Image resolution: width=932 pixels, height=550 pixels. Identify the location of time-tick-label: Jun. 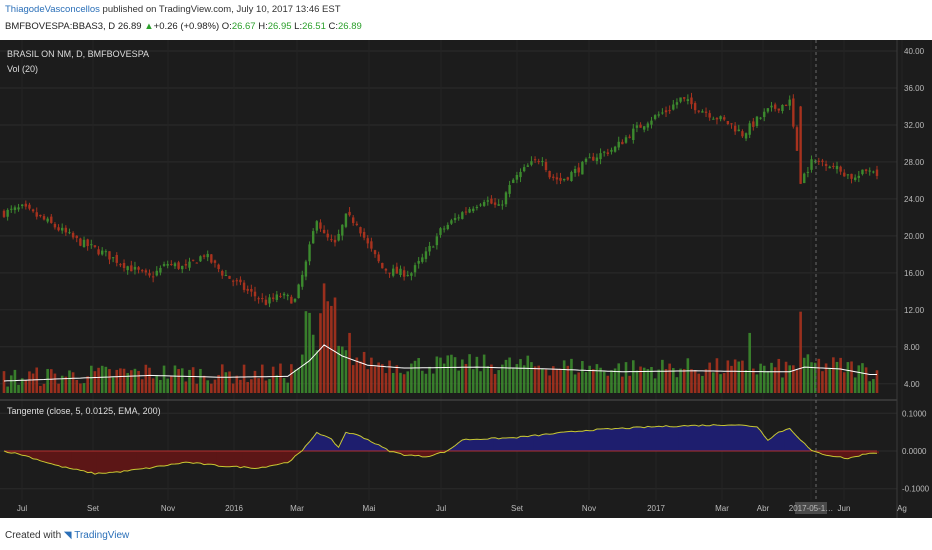
(844, 508).